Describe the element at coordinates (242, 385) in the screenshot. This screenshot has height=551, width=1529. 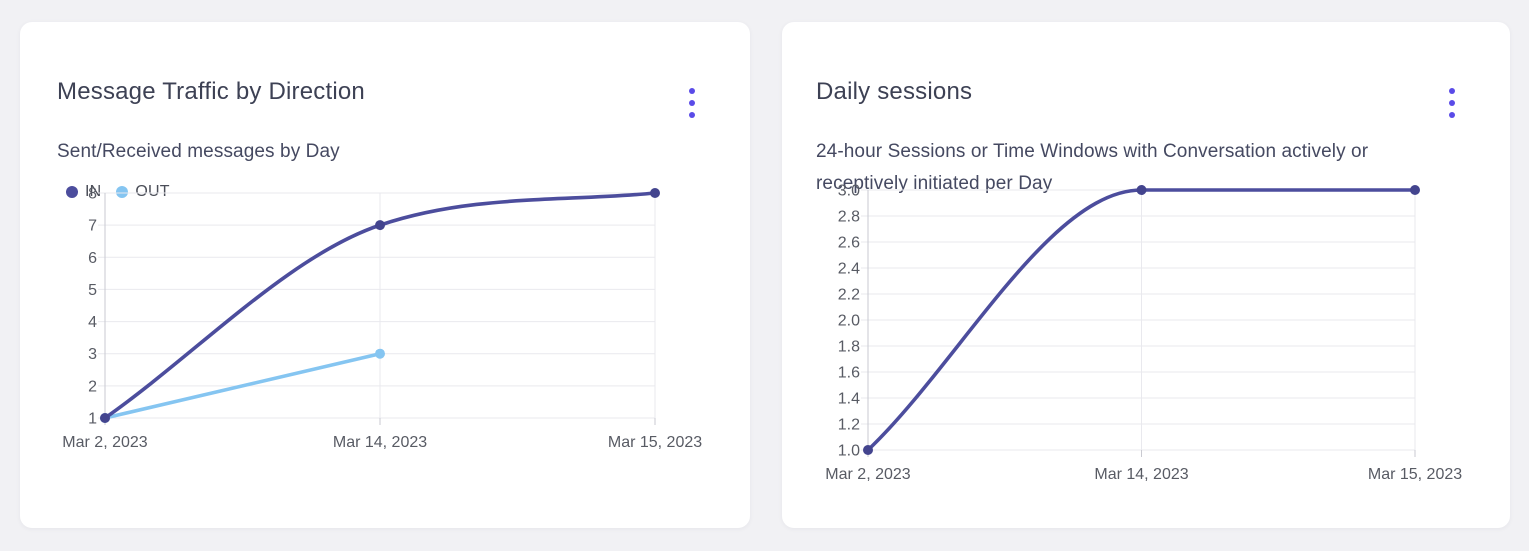
I see `series-line-OUT` at that location.